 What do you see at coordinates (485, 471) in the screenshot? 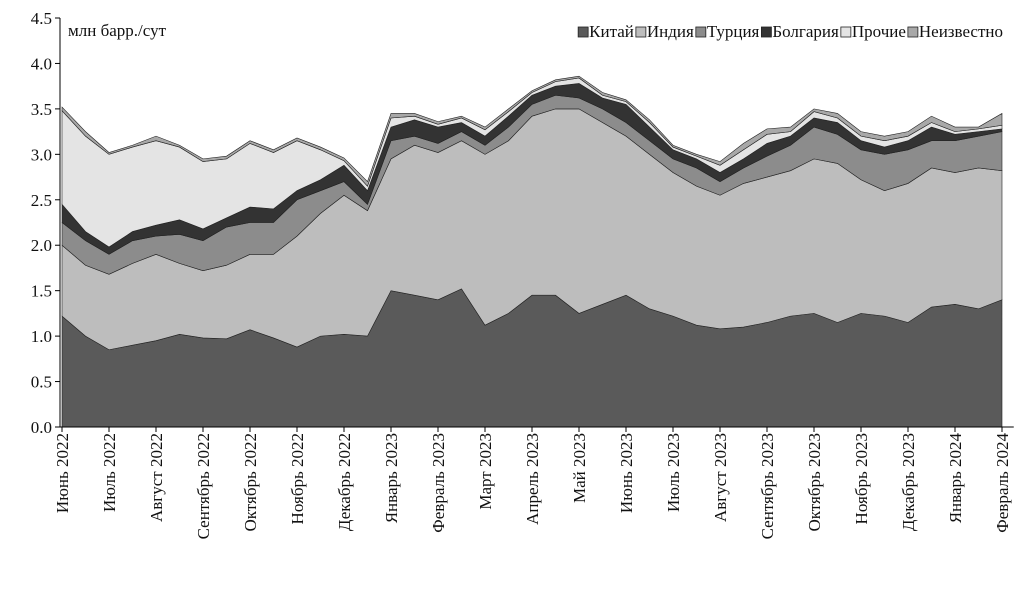
I see `x-tick-label: Март 2023` at bounding box center [485, 471].